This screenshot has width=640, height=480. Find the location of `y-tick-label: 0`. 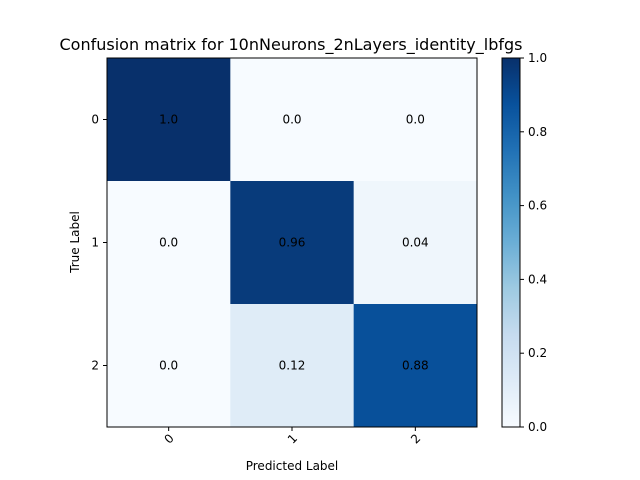

y-tick-label: 0 is located at coordinates (95, 120).